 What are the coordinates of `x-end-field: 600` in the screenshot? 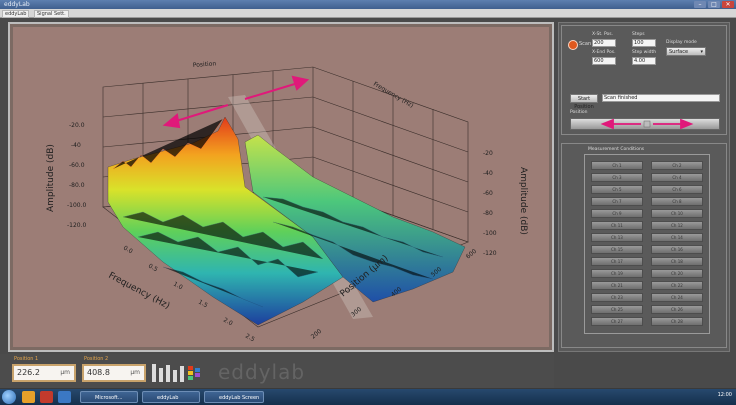 It's located at (604, 61).